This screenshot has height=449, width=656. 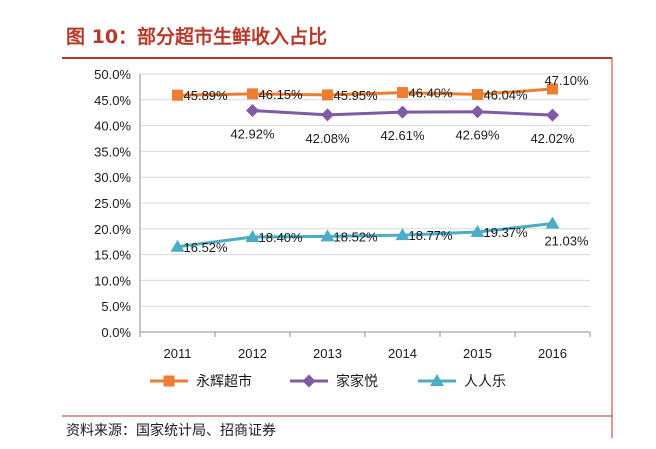 I want to click on data-label: 45.95%, so click(x=356, y=95).